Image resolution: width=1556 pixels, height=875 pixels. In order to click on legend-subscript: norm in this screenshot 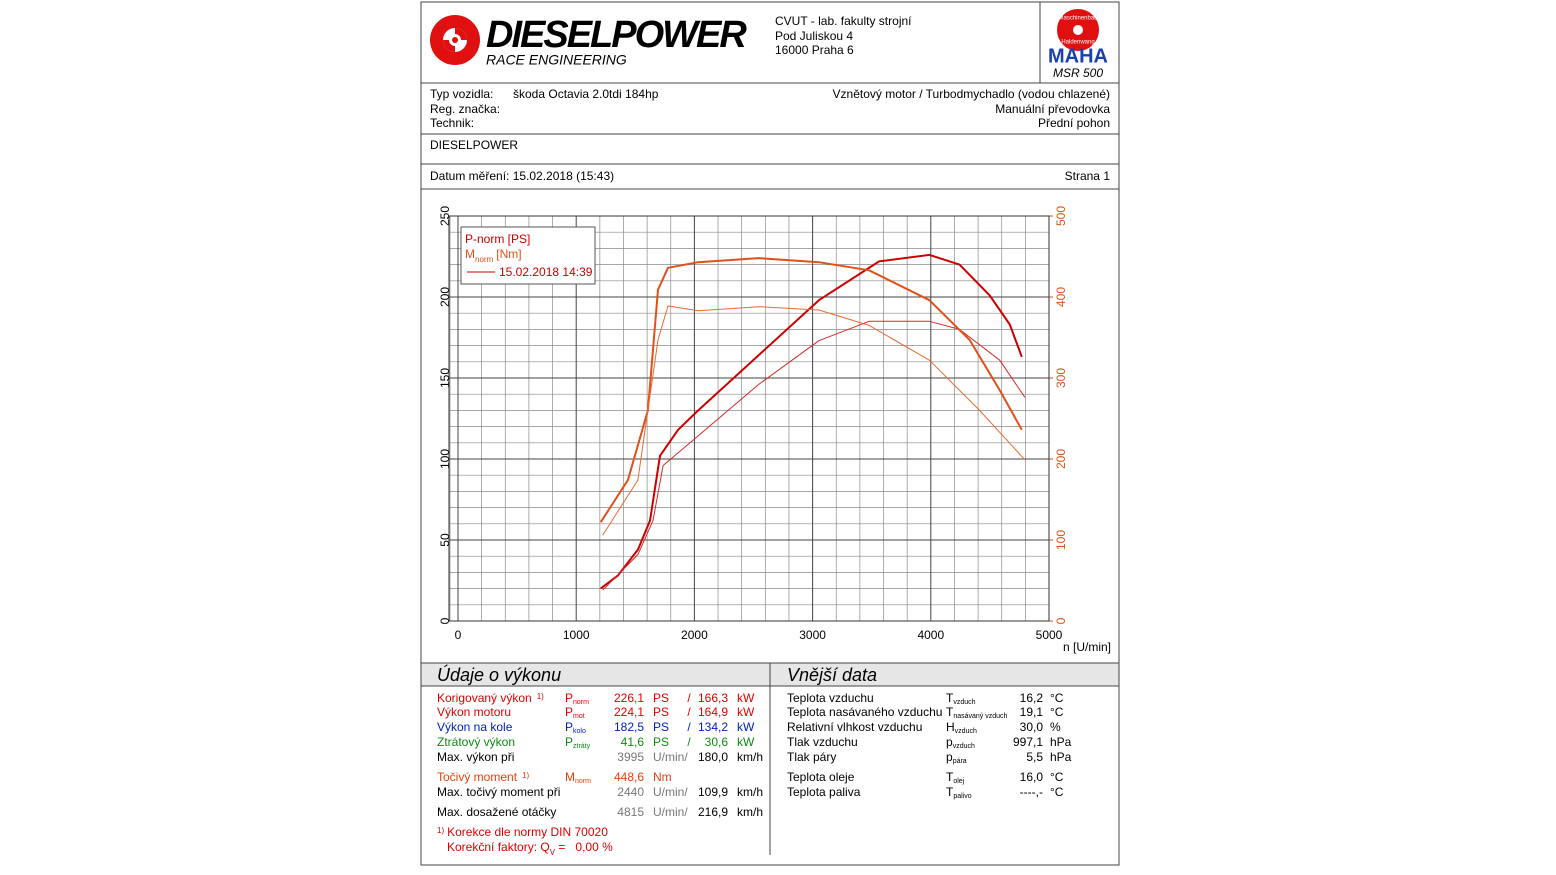, I will do `click(484, 259)`.